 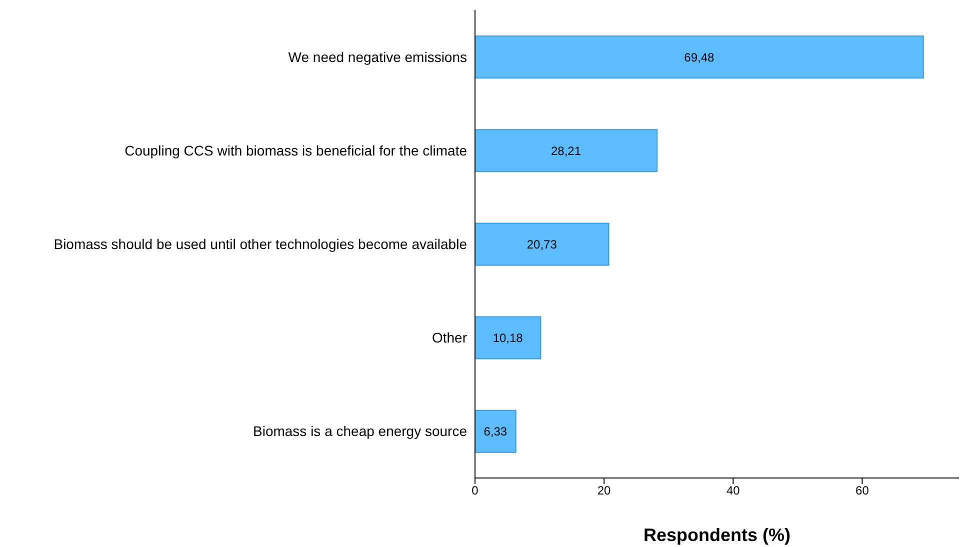 I want to click on data-label: 69,48, so click(x=699, y=57).